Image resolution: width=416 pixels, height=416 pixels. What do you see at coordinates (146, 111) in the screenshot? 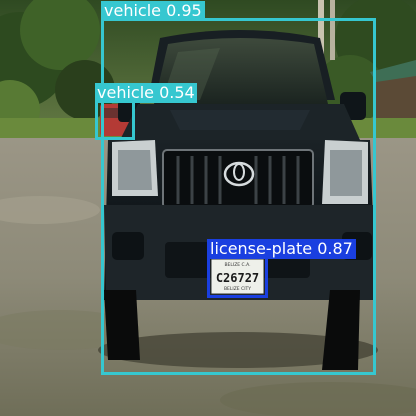
I see `vehicle-small-bounding-box: vehicle 0.54` at bounding box center [146, 111].